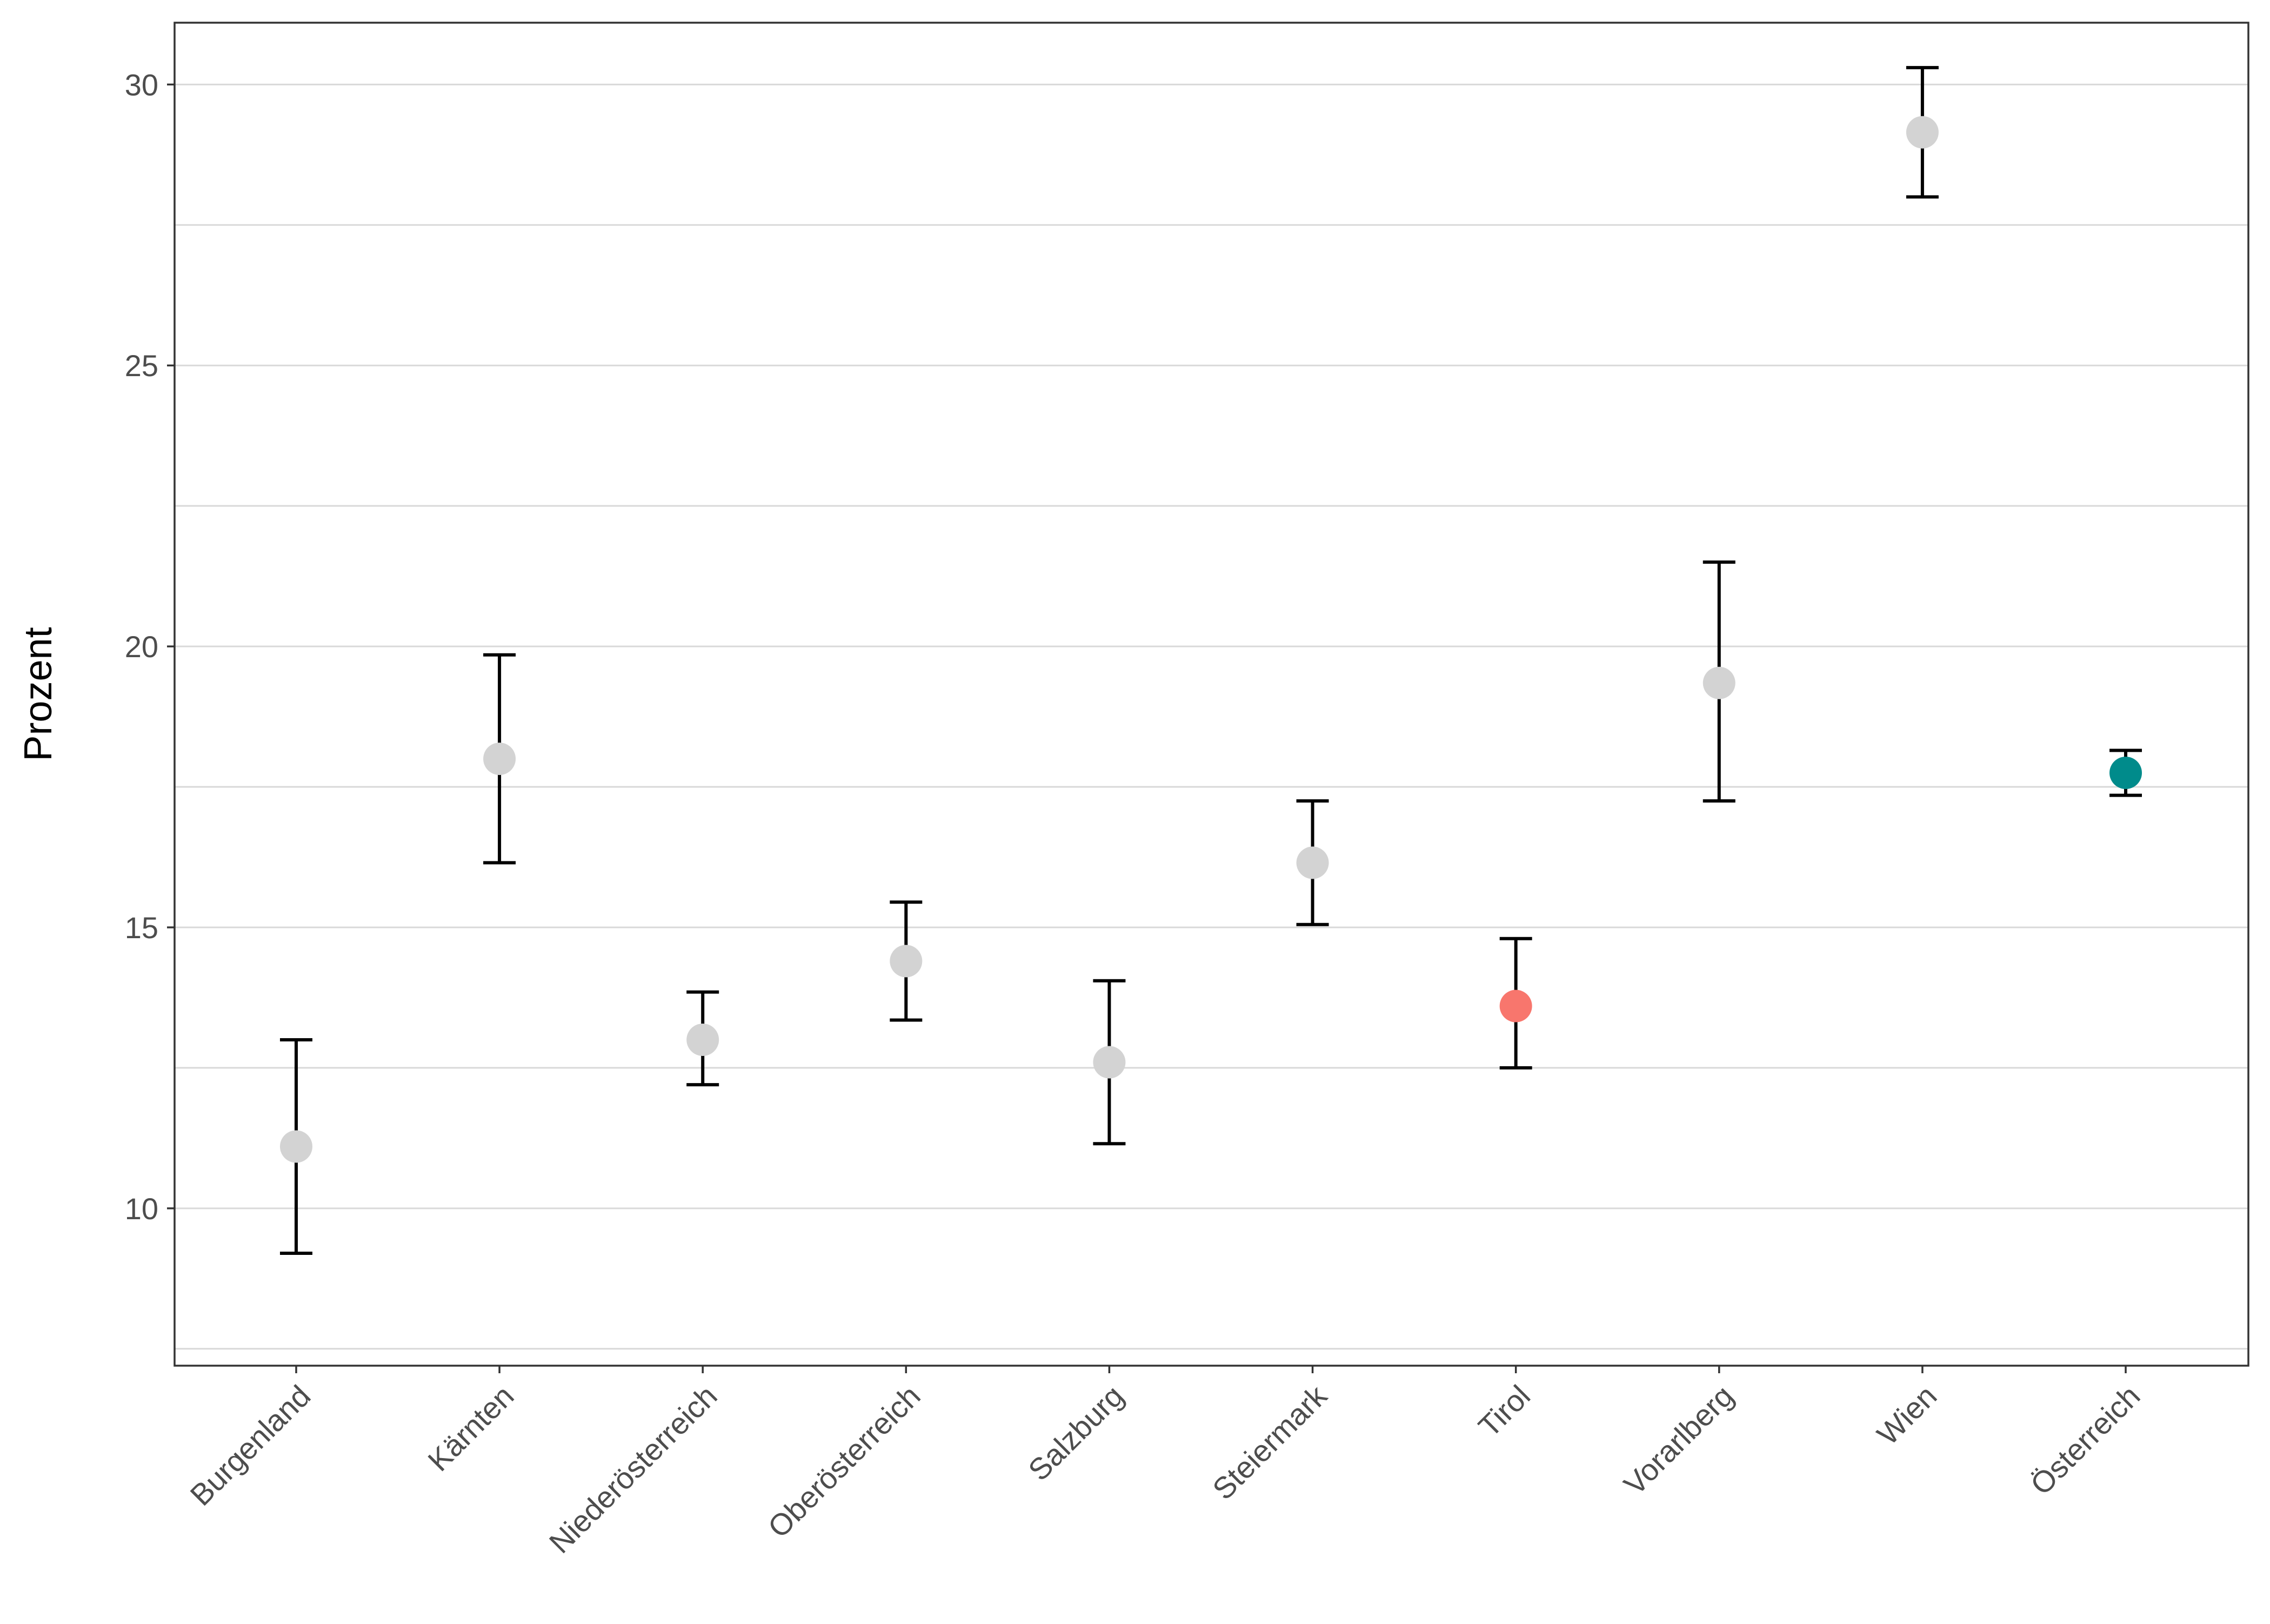  I want to click on y-axis-title: Prozent, so click(38, 694).